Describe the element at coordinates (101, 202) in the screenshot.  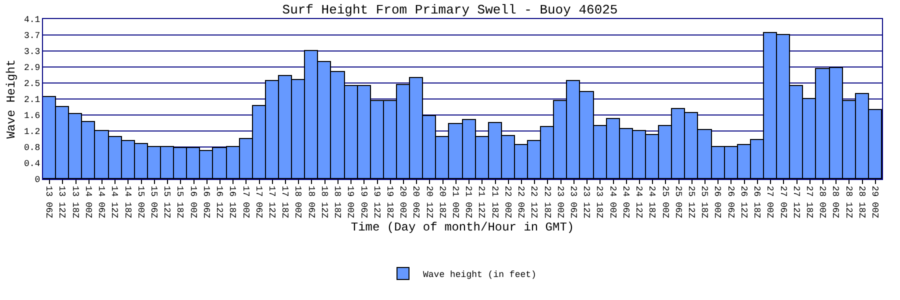
I see `x-tick-label: 14 06Z` at that location.